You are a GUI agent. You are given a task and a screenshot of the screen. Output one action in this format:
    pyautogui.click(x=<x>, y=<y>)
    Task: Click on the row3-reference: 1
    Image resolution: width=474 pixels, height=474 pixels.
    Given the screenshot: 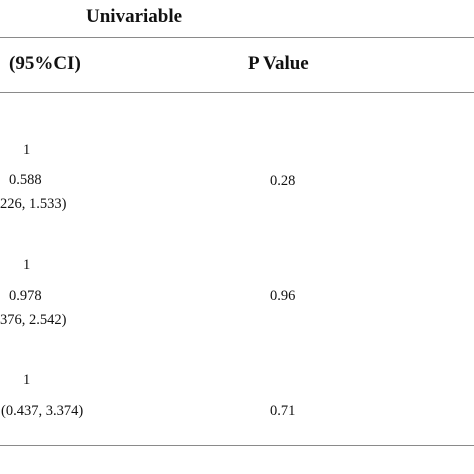 What is the action you would take?
    pyautogui.click(x=27, y=380)
    